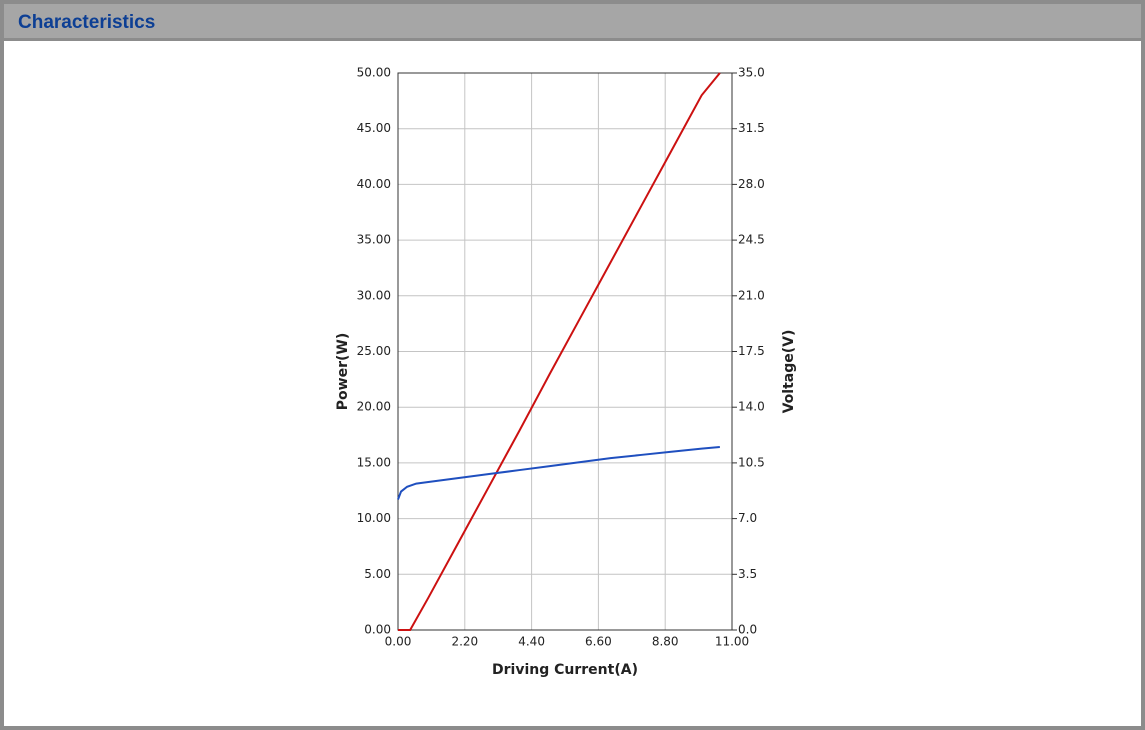  What do you see at coordinates (374, 184) in the screenshot?
I see `y-tick-label: 40.00` at bounding box center [374, 184].